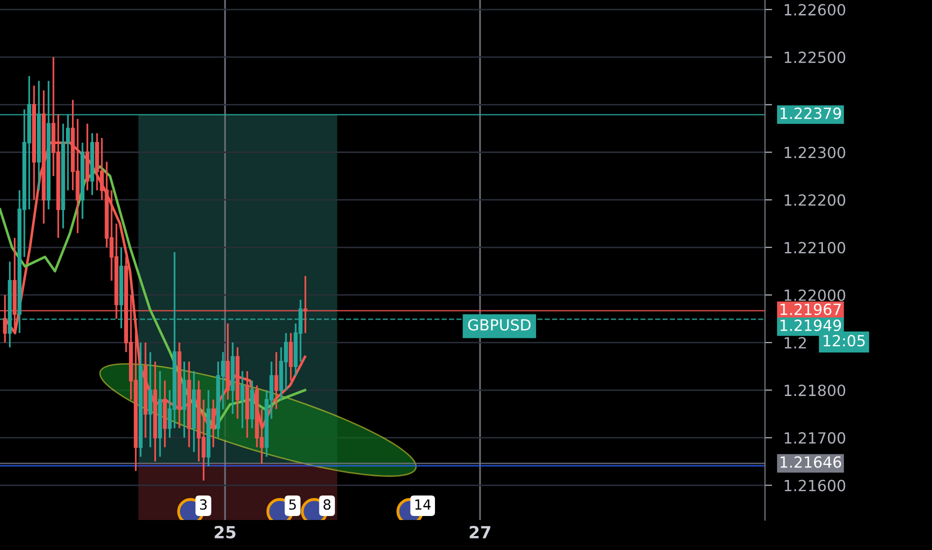 The image size is (932, 550). Describe the element at coordinates (815, 438) in the screenshot. I see `y-tick-label: 1.21700` at that location.